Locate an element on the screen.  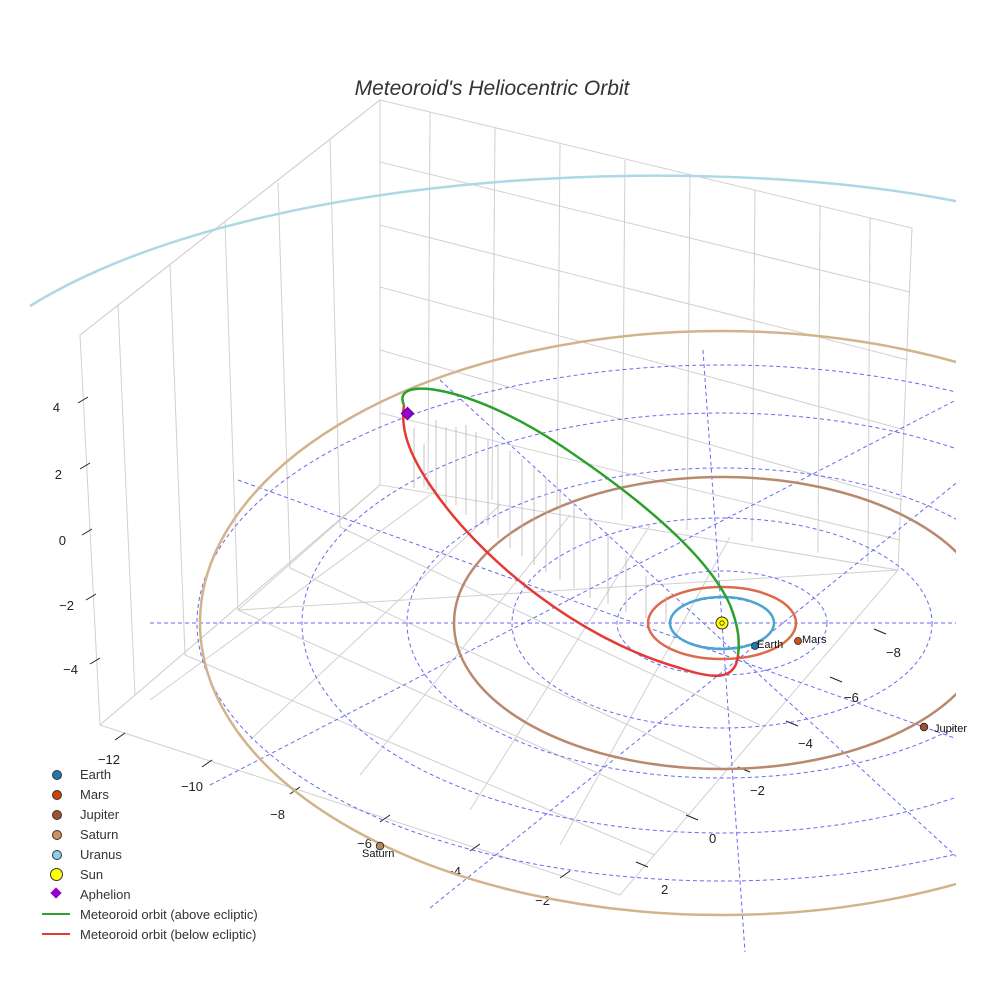
legend-label: Meteoroid orbit (below ecliptic) is located at coordinates (168, 934).